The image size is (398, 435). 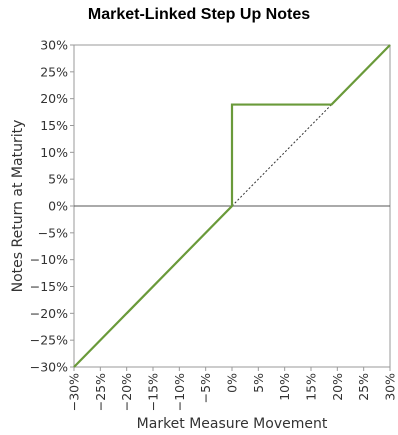 What do you see at coordinates (74, 392) in the screenshot?
I see `x-tick-label: −30%` at bounding box center [74, 392].